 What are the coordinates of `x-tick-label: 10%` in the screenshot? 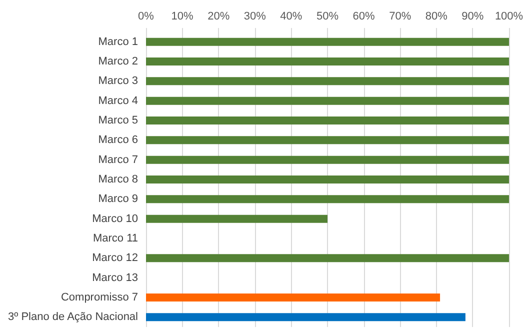 It's located at (182, 16).